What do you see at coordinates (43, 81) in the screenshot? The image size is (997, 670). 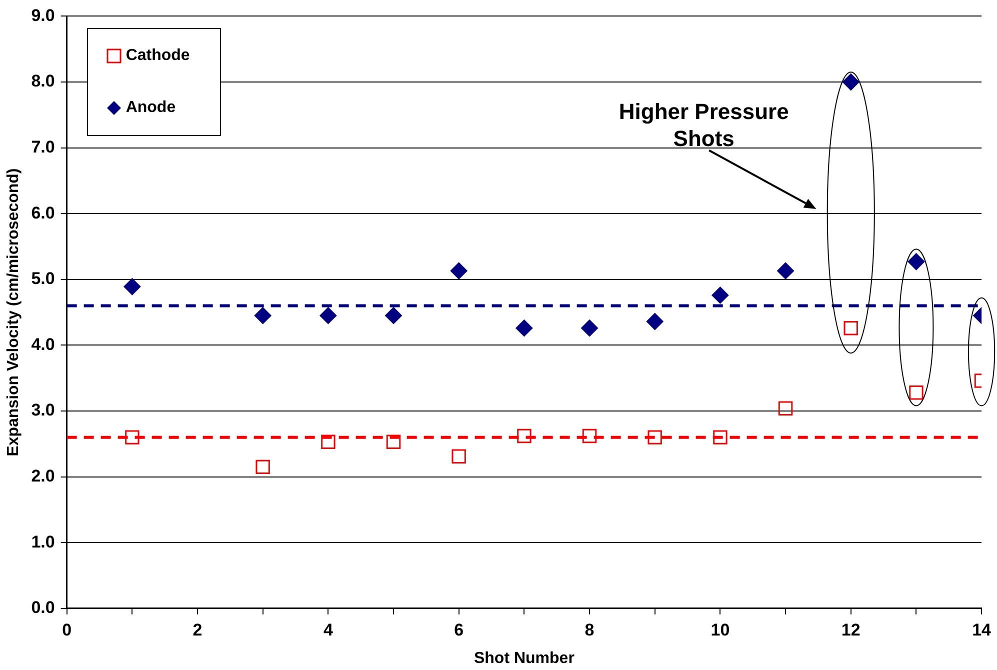 I see `y-tick-label: 8.0` at bounding box center [43, 81].